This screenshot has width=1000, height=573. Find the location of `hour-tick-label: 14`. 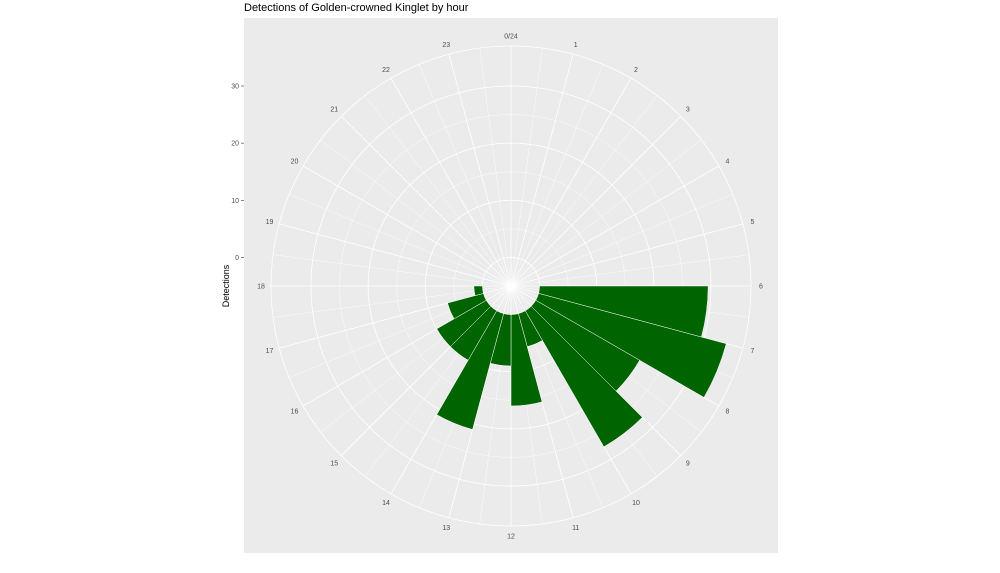

hour-tick-label: 14 is located at coordinates (386, 503).